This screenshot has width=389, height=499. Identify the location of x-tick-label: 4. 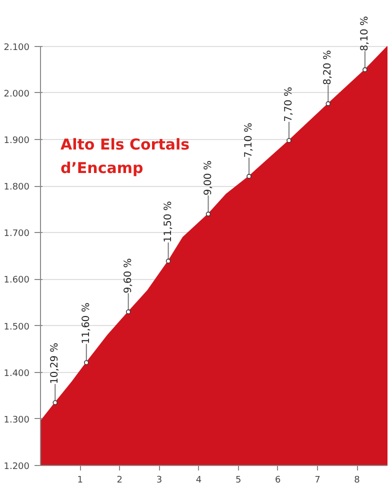
(199, 481).